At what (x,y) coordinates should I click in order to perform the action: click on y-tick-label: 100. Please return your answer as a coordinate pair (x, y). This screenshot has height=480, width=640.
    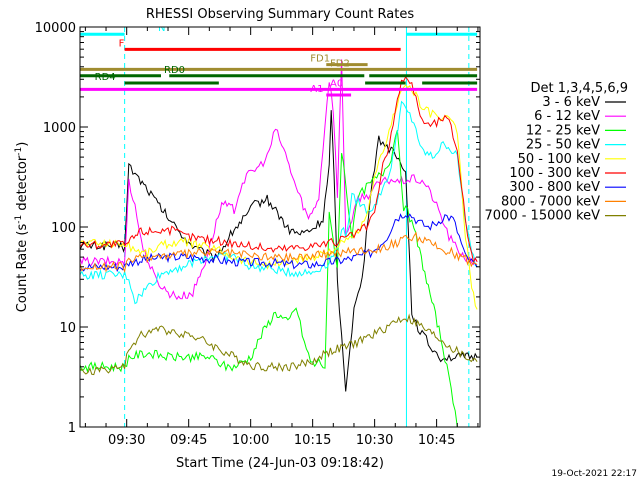
    Looking at the image, I should click on (63, 228).